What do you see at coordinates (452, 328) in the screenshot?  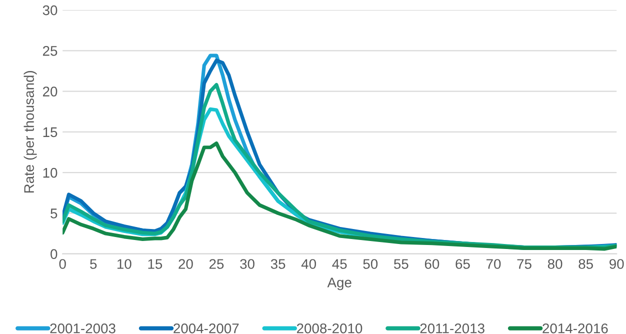 I see `legend-label: 2011-2013` at bounding box center [452, 328].